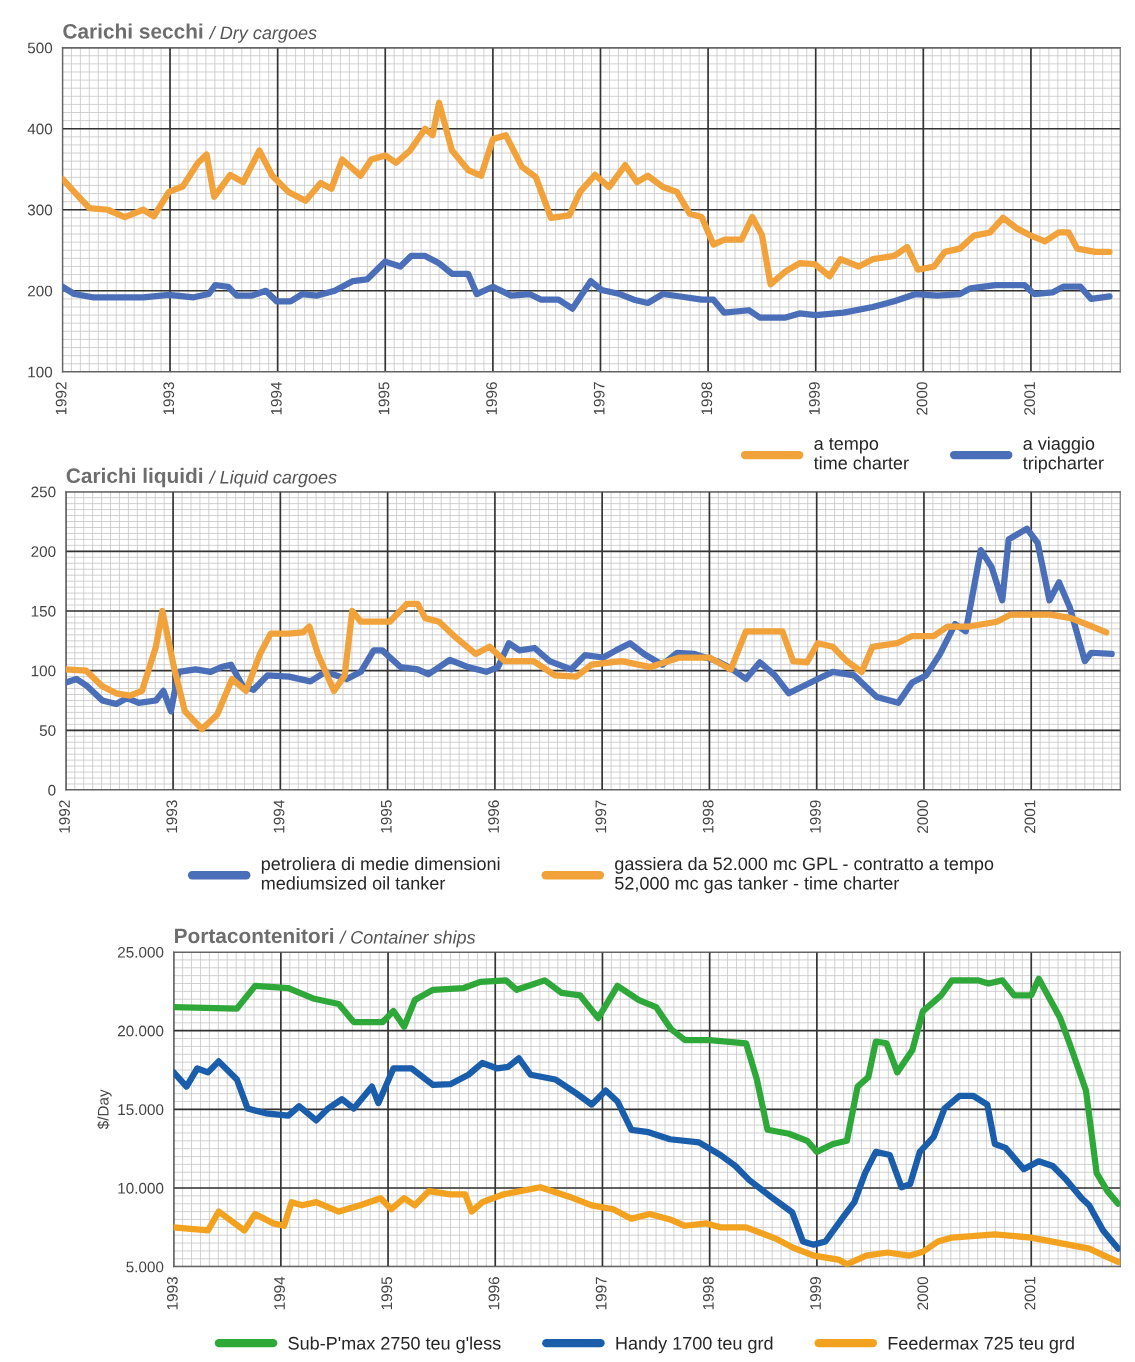  I want to click on y-tick-label: 50, so click(47, 730).